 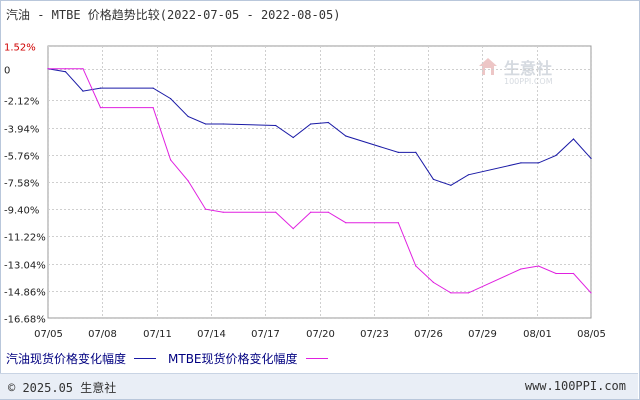 What do you see at coordinates (488, 66) in the screenshot?
I see `house-logo-icon` at bounding box center [488, 66].